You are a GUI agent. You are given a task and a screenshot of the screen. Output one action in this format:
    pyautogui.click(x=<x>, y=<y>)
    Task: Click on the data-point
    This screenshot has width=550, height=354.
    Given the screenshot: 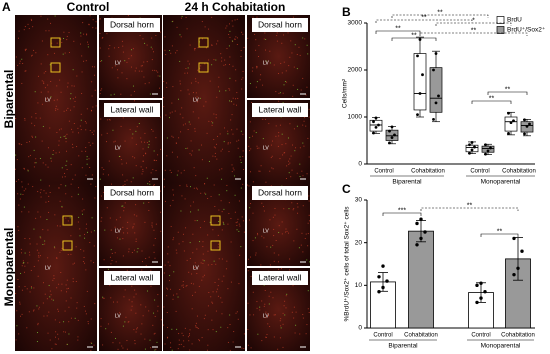 What is the action you would take?
    pyautogui.click(x=508, y=113)
    